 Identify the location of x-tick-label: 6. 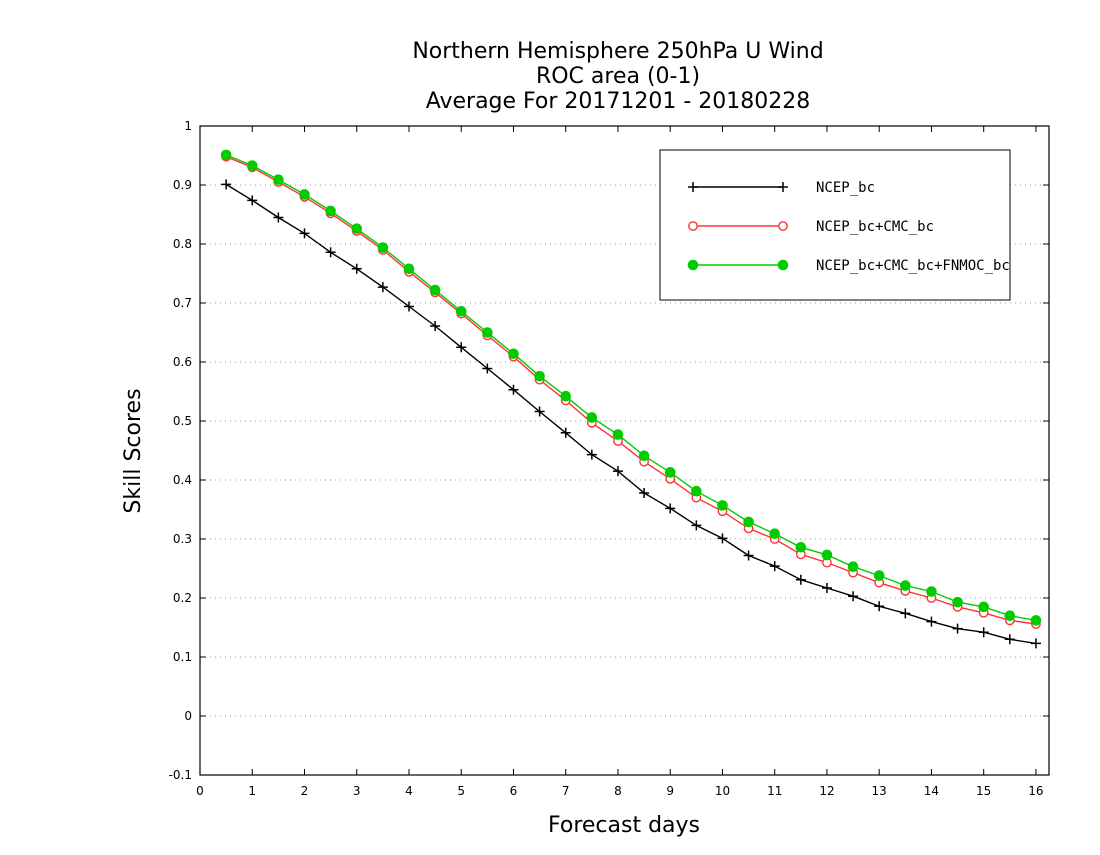
(514, 791).